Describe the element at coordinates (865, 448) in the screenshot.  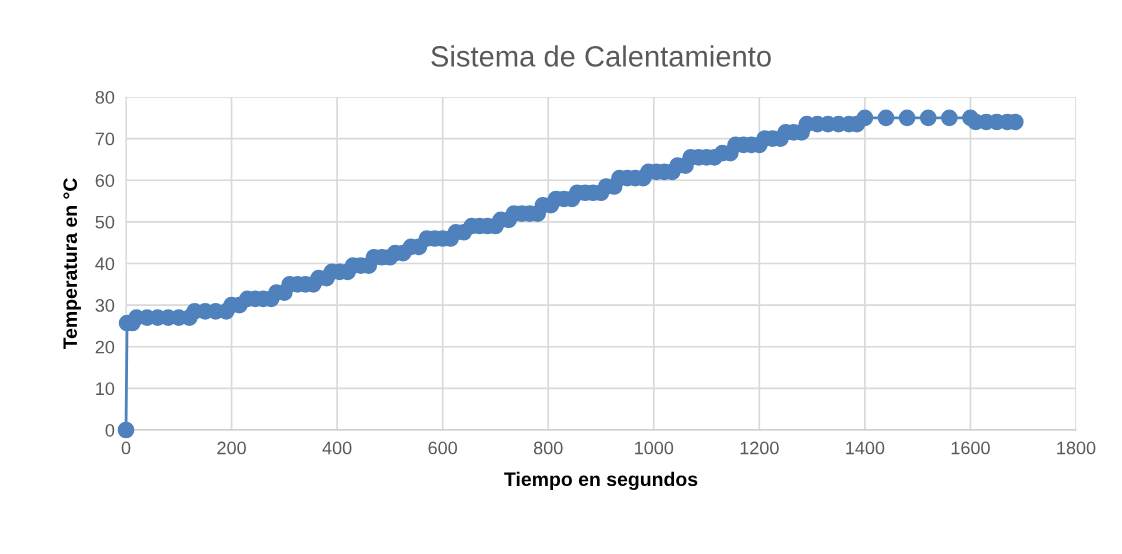
I see `x-tick-label: 1400` at that location.